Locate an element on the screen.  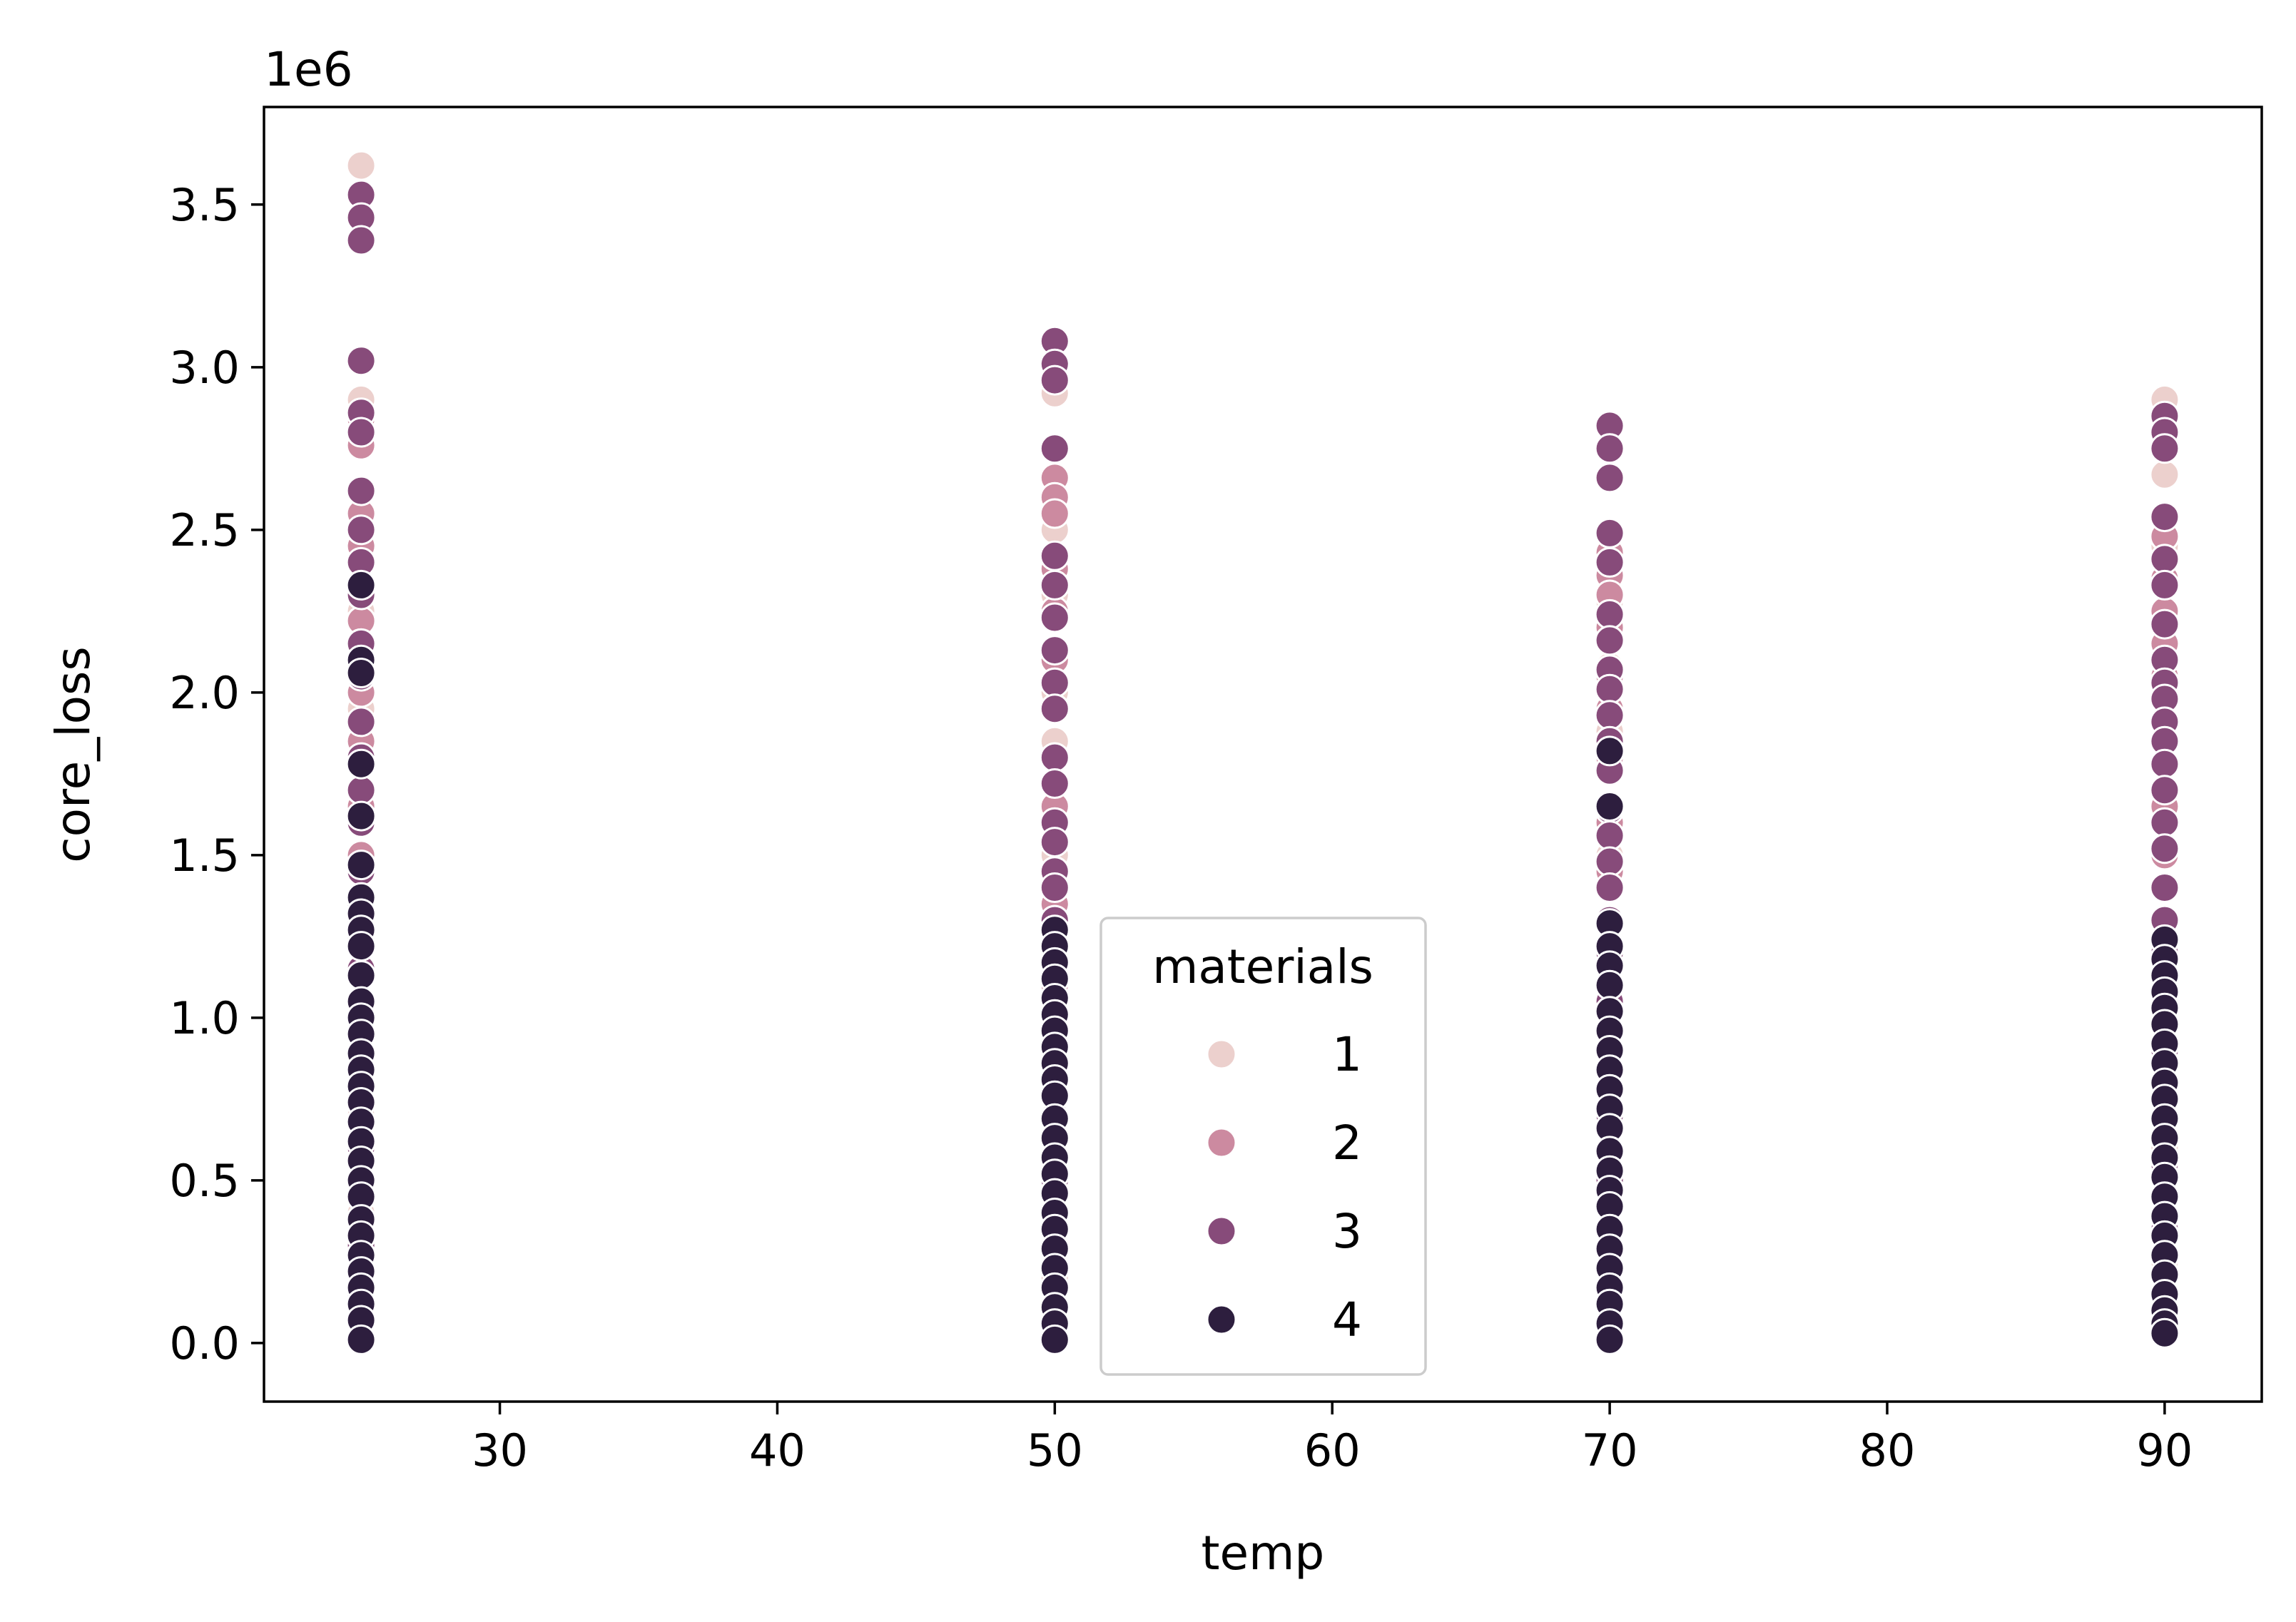
legend: materials 1 2 3 4 is located at coordinates (1263, 1146).